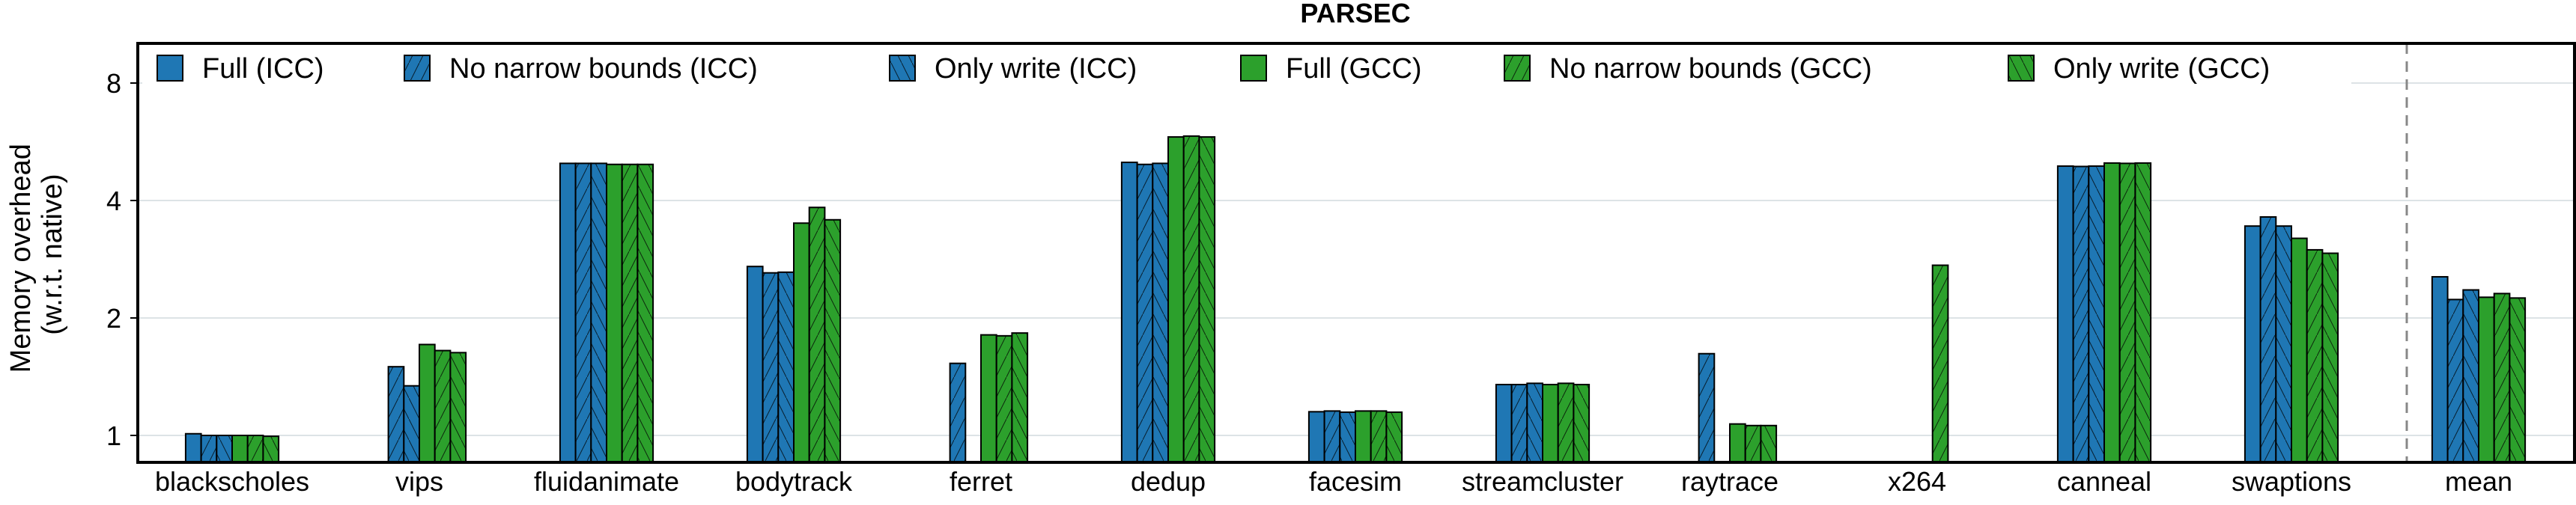 This screenshot has width=2576, height=505. Describe the element at coordinates (1355, 14) in the screenshot. I see `chart-title: PARSEC` at that location.